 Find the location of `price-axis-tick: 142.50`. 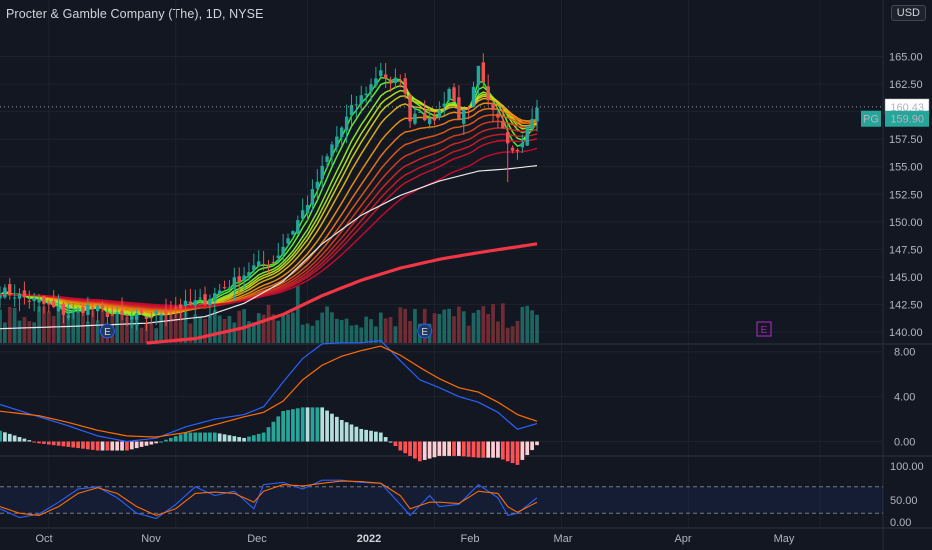

price-axis-tick: 142.50 is located at coordinates (906, 305).